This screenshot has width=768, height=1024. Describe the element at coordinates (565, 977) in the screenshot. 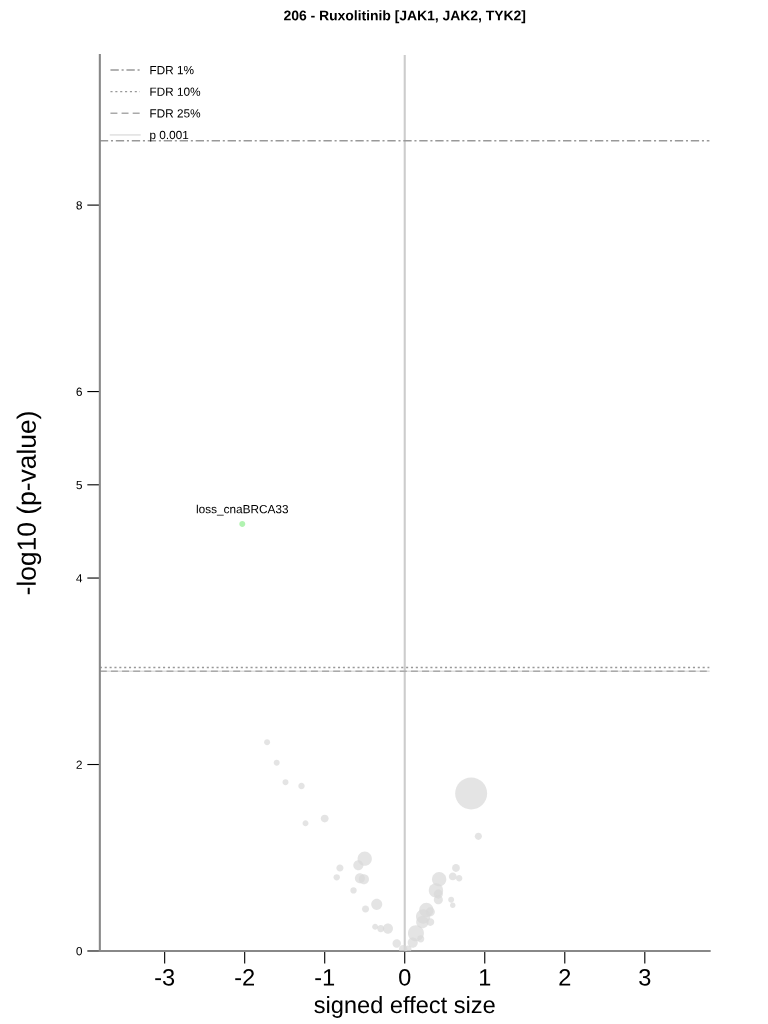

I see `x-tick-label: 2` at that location.